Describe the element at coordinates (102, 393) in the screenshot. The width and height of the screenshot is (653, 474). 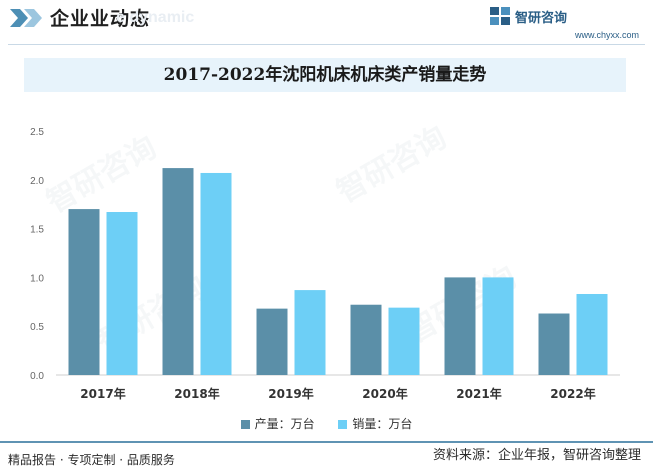
I see `x-tick-label: 2017年` at that location.